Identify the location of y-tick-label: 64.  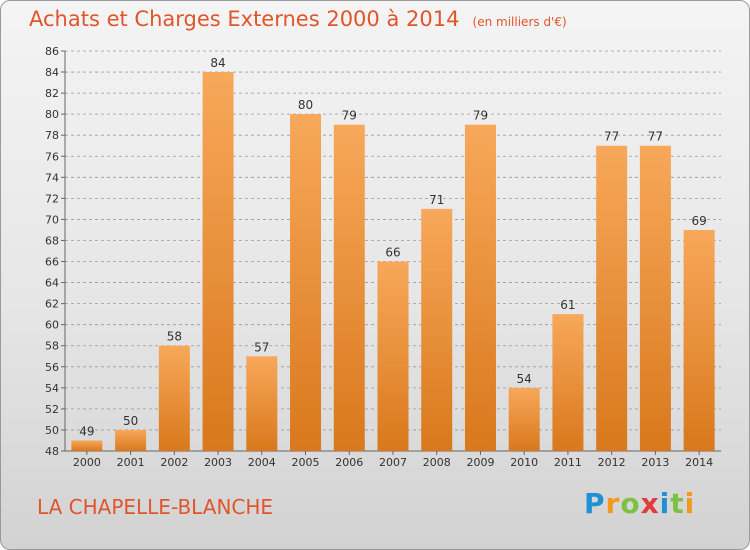
(52, 283).